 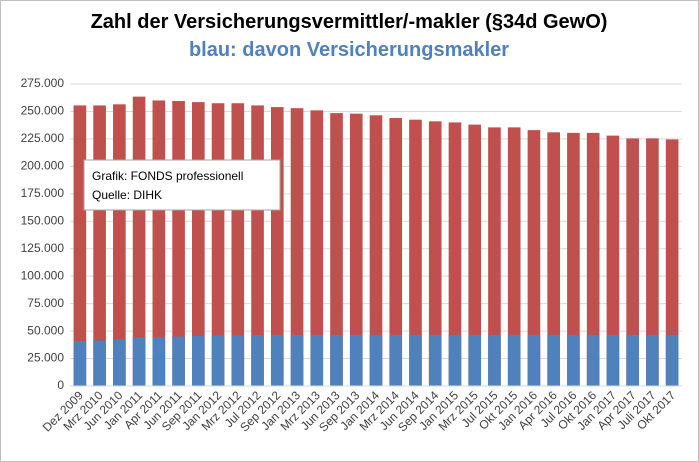 I want to click on y-tick-label: 0, so click(x=60, y=385).